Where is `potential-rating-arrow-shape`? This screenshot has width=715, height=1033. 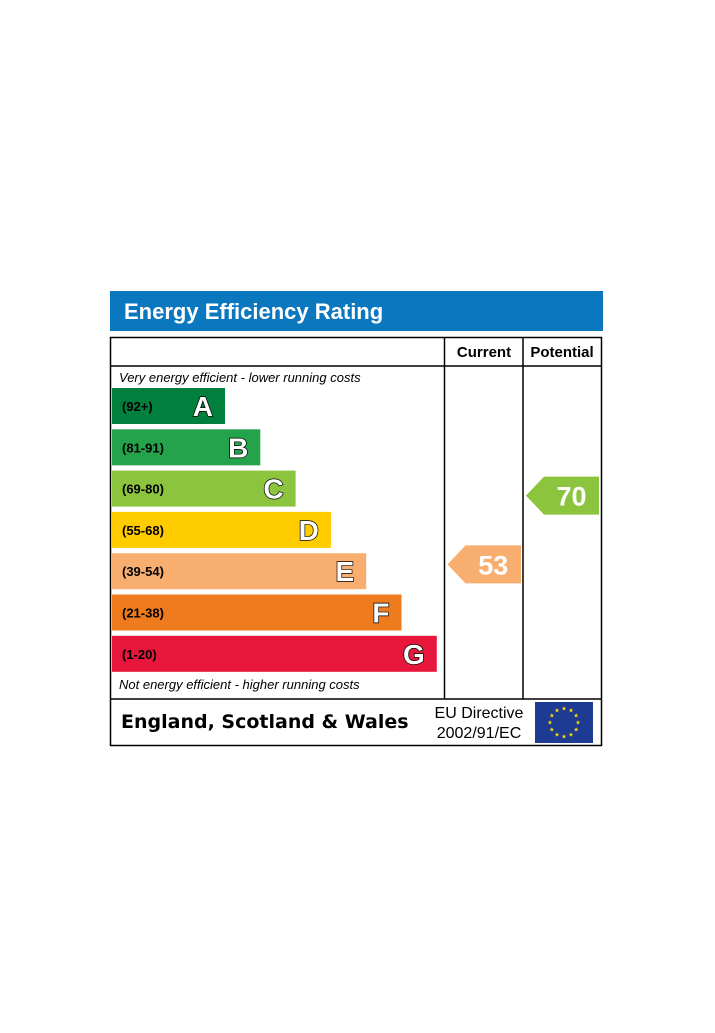 potential-rating-arrow-shape is located at coordinates (562, 495).